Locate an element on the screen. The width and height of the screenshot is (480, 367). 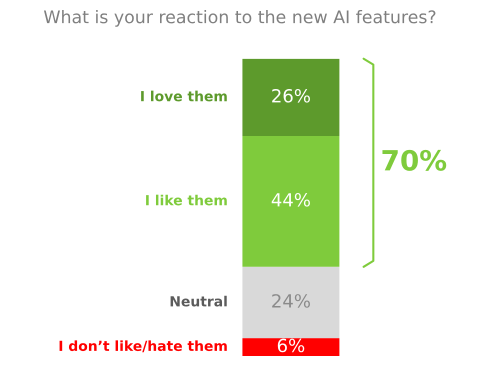
data-label: 6% is located at coordinates (291, 345).